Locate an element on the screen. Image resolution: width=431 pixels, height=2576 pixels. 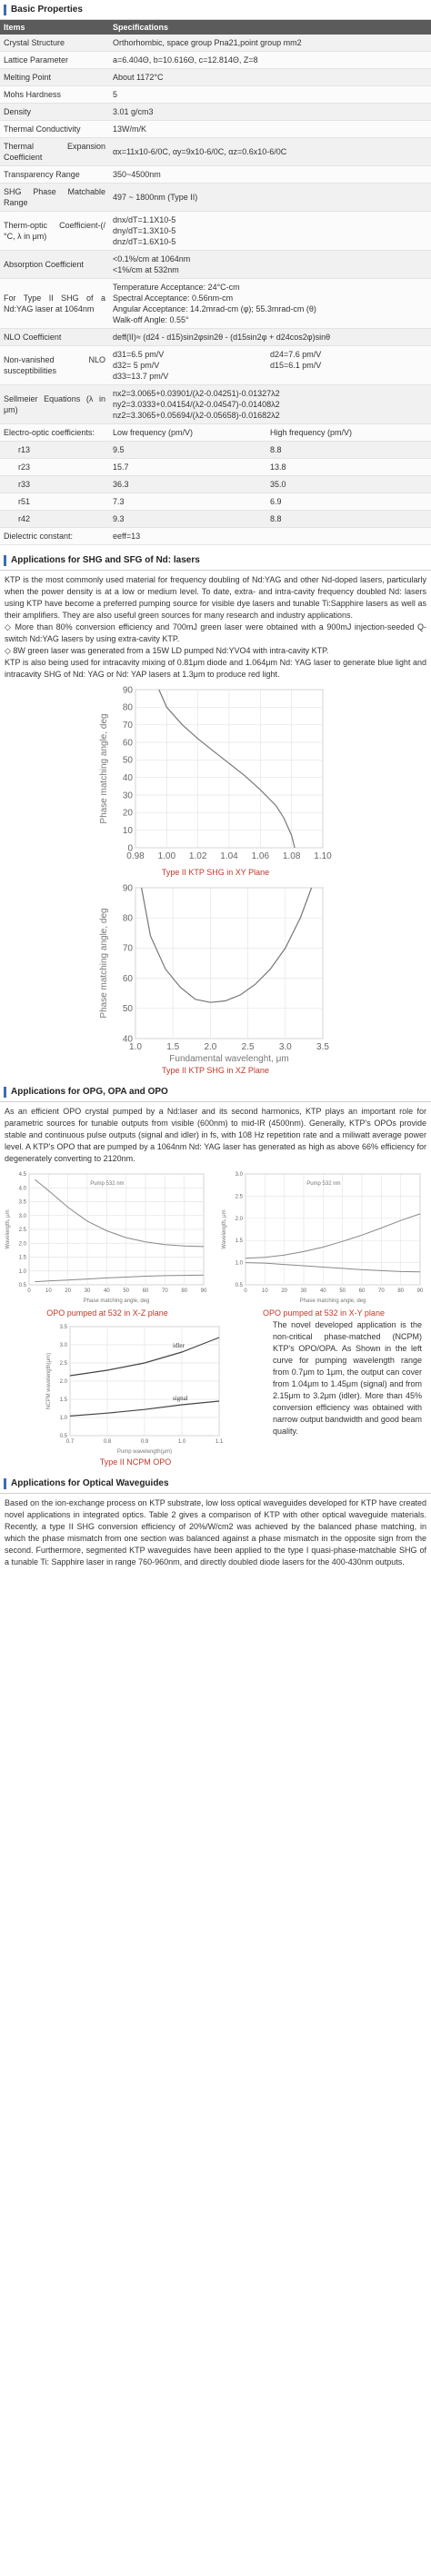
waveguide-header: Applications for Optical Waveguides is located at coordinates (215, 1484).